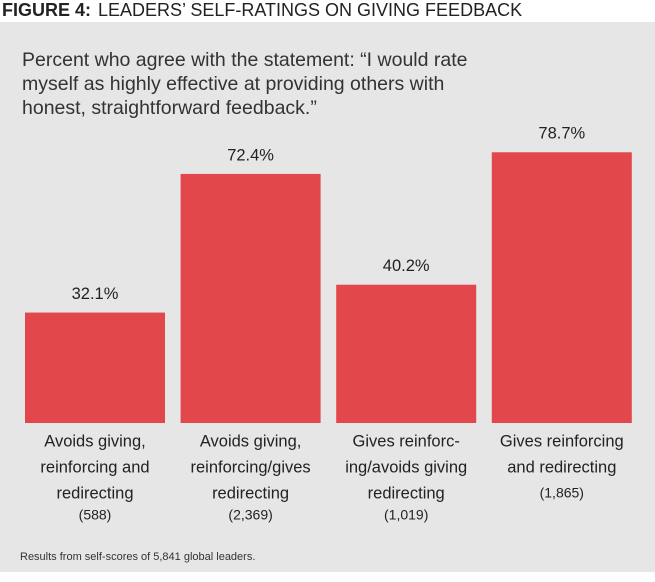 This screenshot has height=582, width=655. I want to click on value-label: 78.7%, so click(561, 134).